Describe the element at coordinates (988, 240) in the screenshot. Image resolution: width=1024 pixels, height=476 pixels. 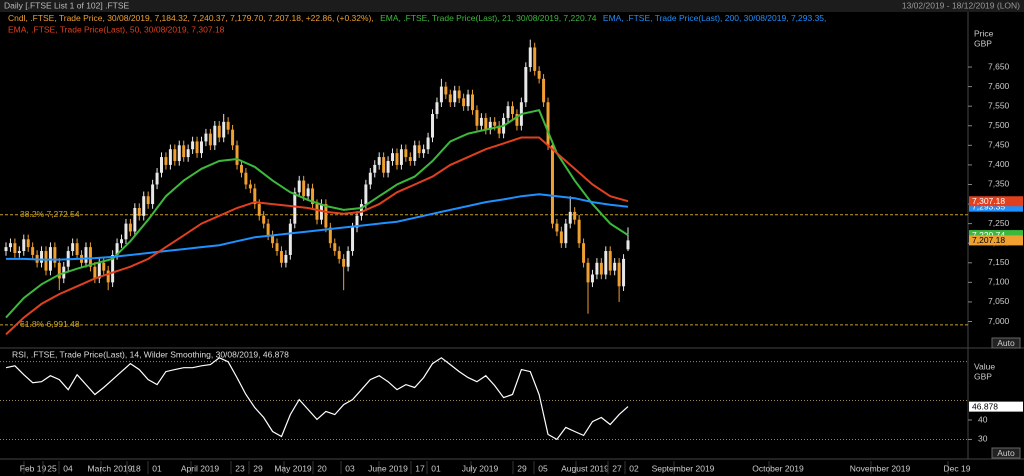
I see `last-value-label: 7,207.18` at that location.